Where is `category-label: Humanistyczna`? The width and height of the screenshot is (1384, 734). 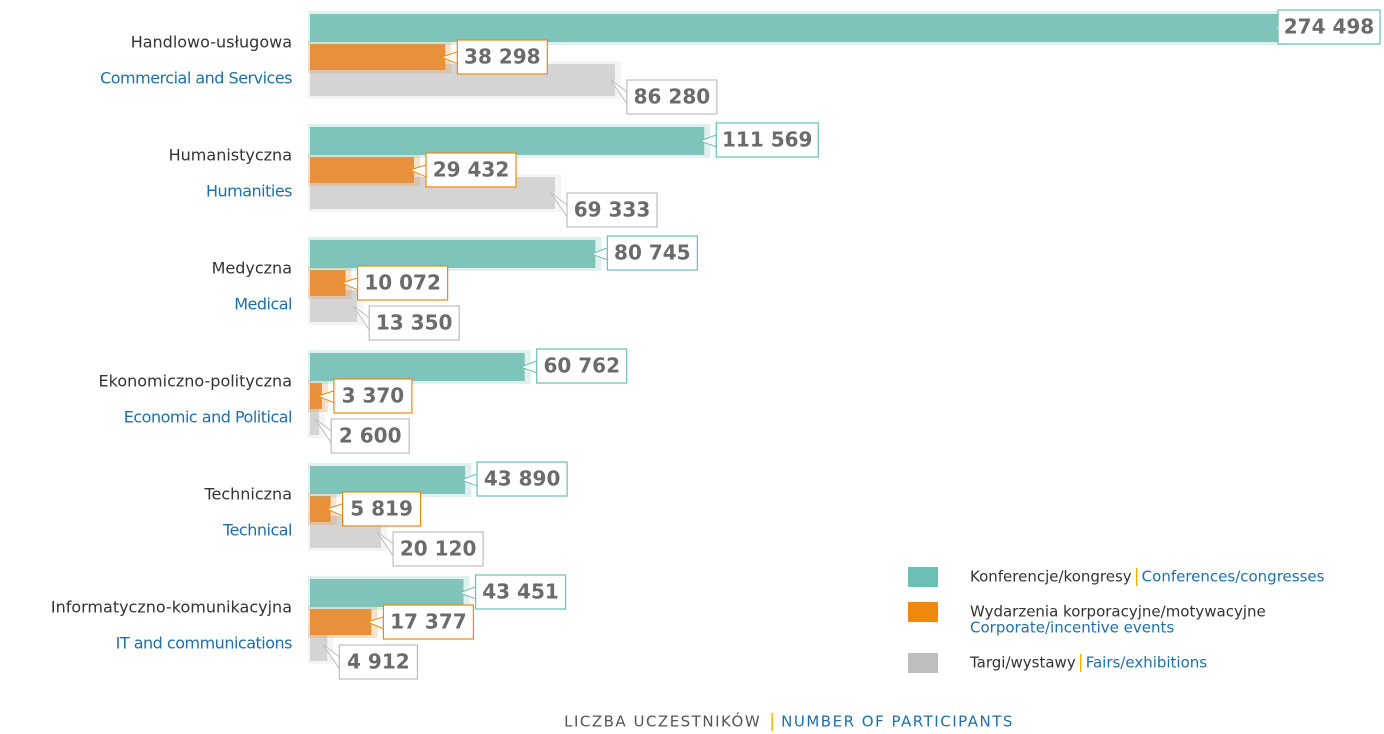
category-label: Humanistyczna is located at coordinates (230, 155).